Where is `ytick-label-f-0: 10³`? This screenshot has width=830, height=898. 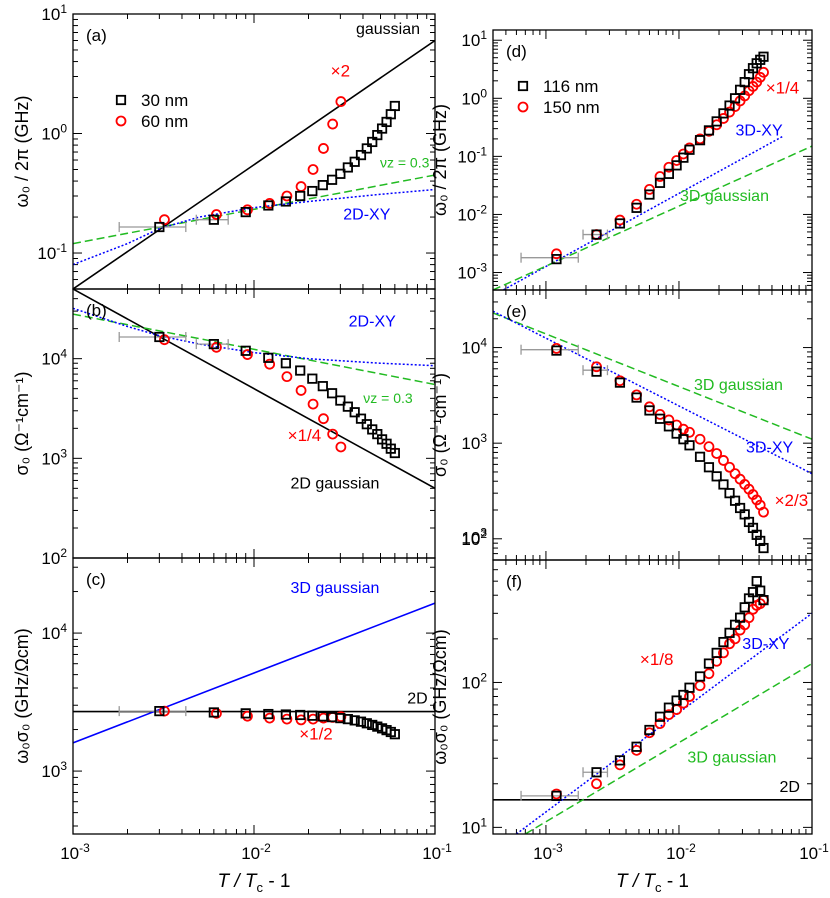 ytick-label-f-0: 10³ is located at coordinates (474, 537).